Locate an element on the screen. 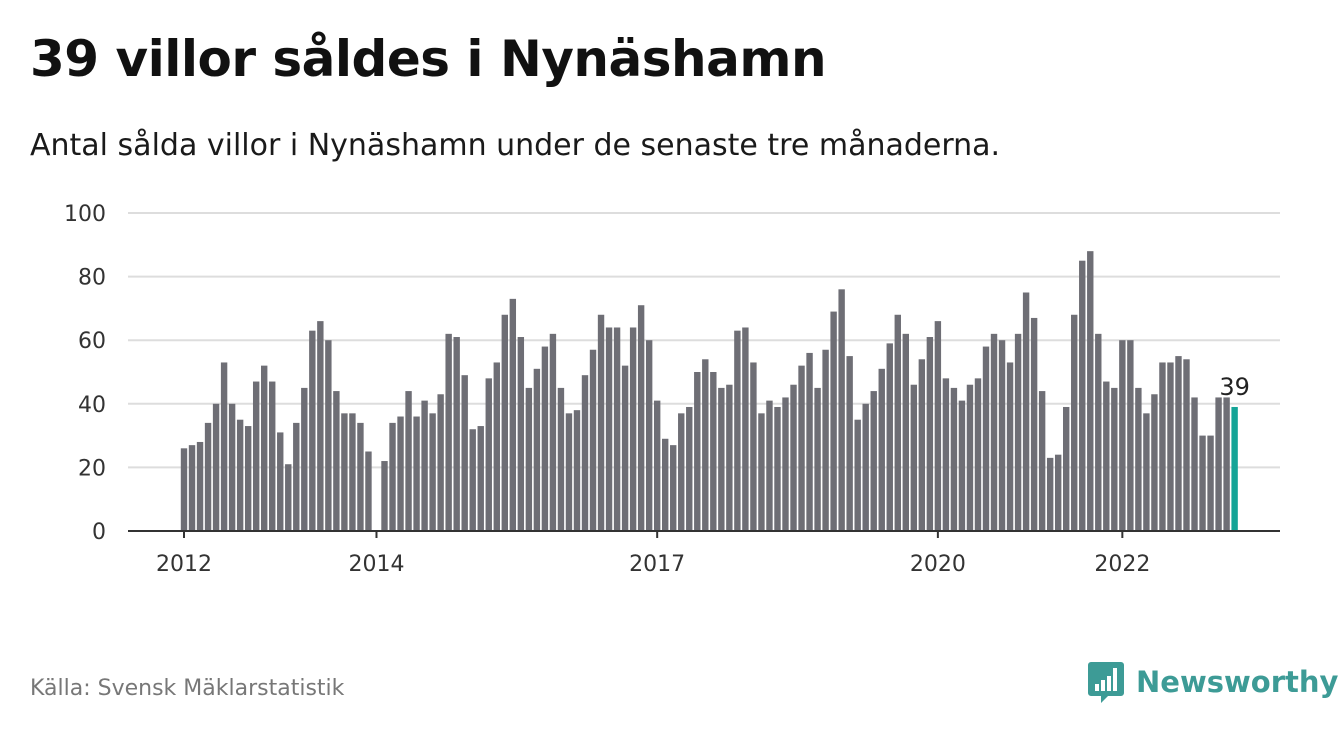 This screenshot has height=734, width=1340. y-axis-labels: 0 20 40 60 80 100 is located at coordinates (85, 373).